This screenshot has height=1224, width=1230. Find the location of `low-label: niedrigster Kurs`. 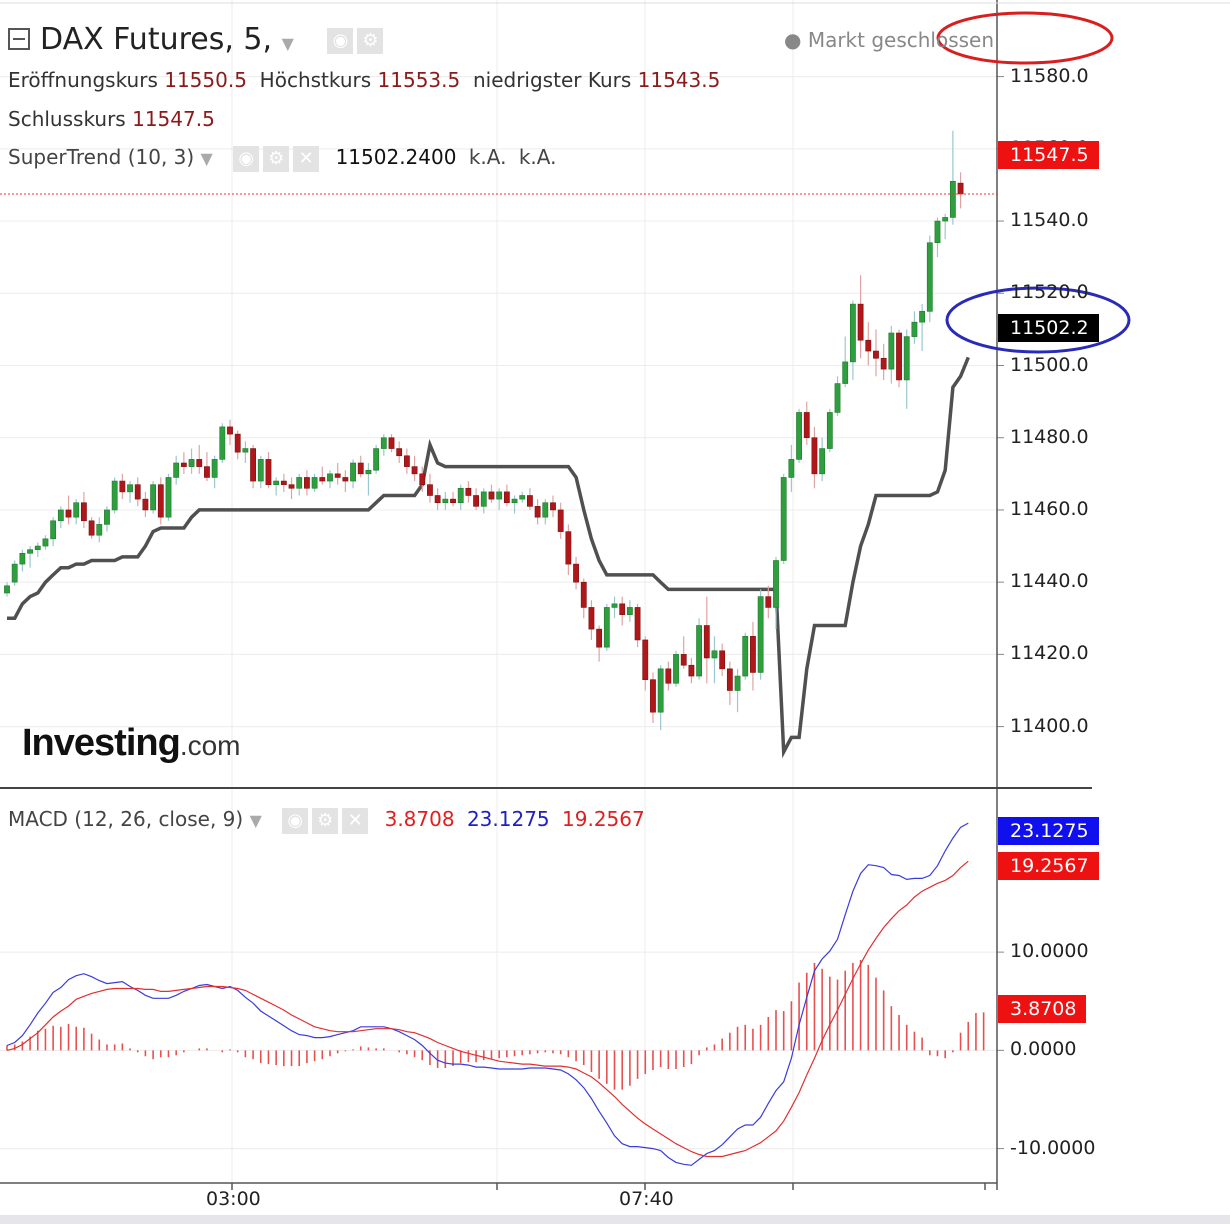

low-label: niedrigster Kurs is located at coordinates (552, 80).